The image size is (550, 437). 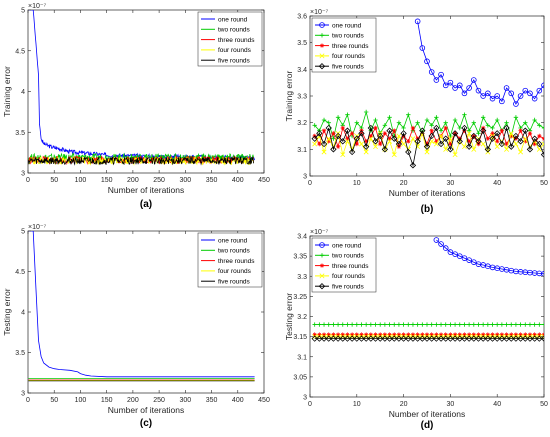 What do you see at coordinates (347, 25) in the screenshot?
I see `legend-label: one round` at bounding box center [347, 25].